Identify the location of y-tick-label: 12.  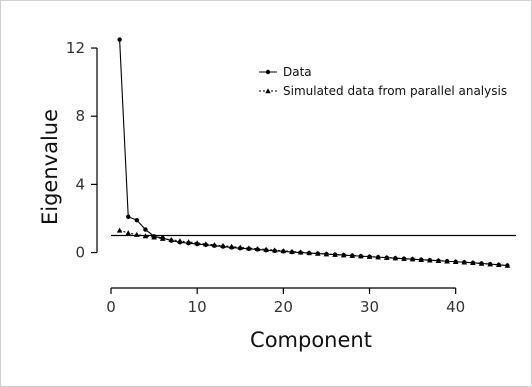
(75, 48).